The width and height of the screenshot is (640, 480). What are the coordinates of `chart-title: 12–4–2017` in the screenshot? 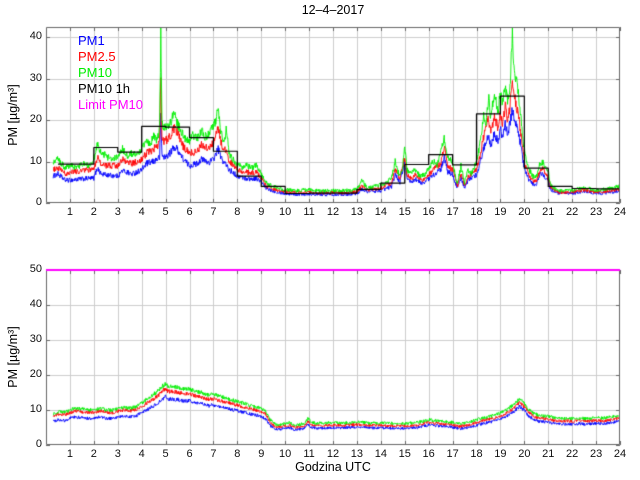 It's located at (333, 10).